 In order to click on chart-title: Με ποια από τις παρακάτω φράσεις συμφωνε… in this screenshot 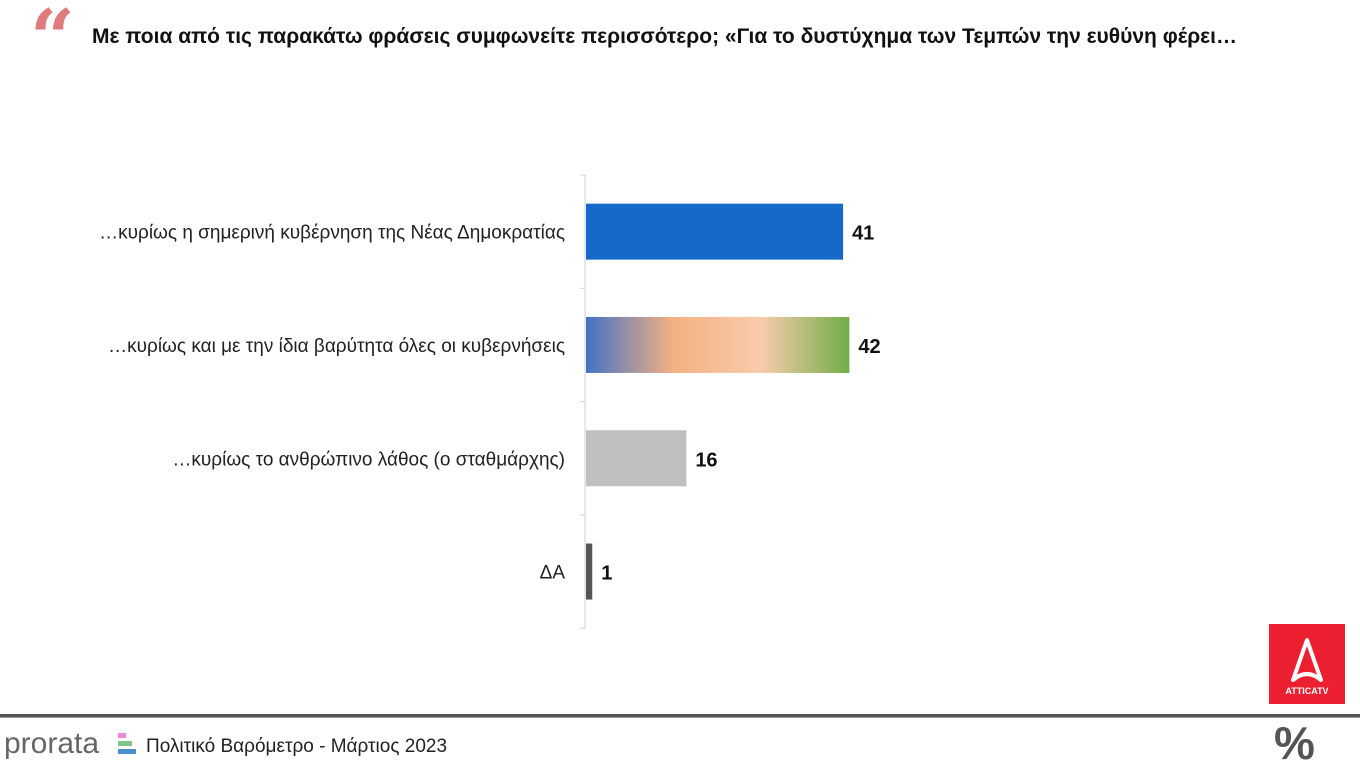, I will do `click(664, 36)`.